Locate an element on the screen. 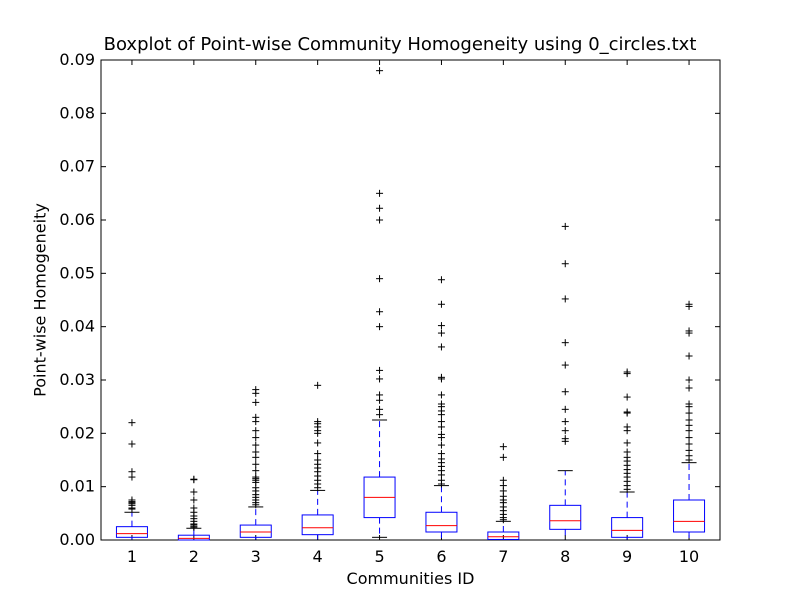 The image size is (800, 600). y-tick-label: 0.01 is located at coordinates (77, 486).